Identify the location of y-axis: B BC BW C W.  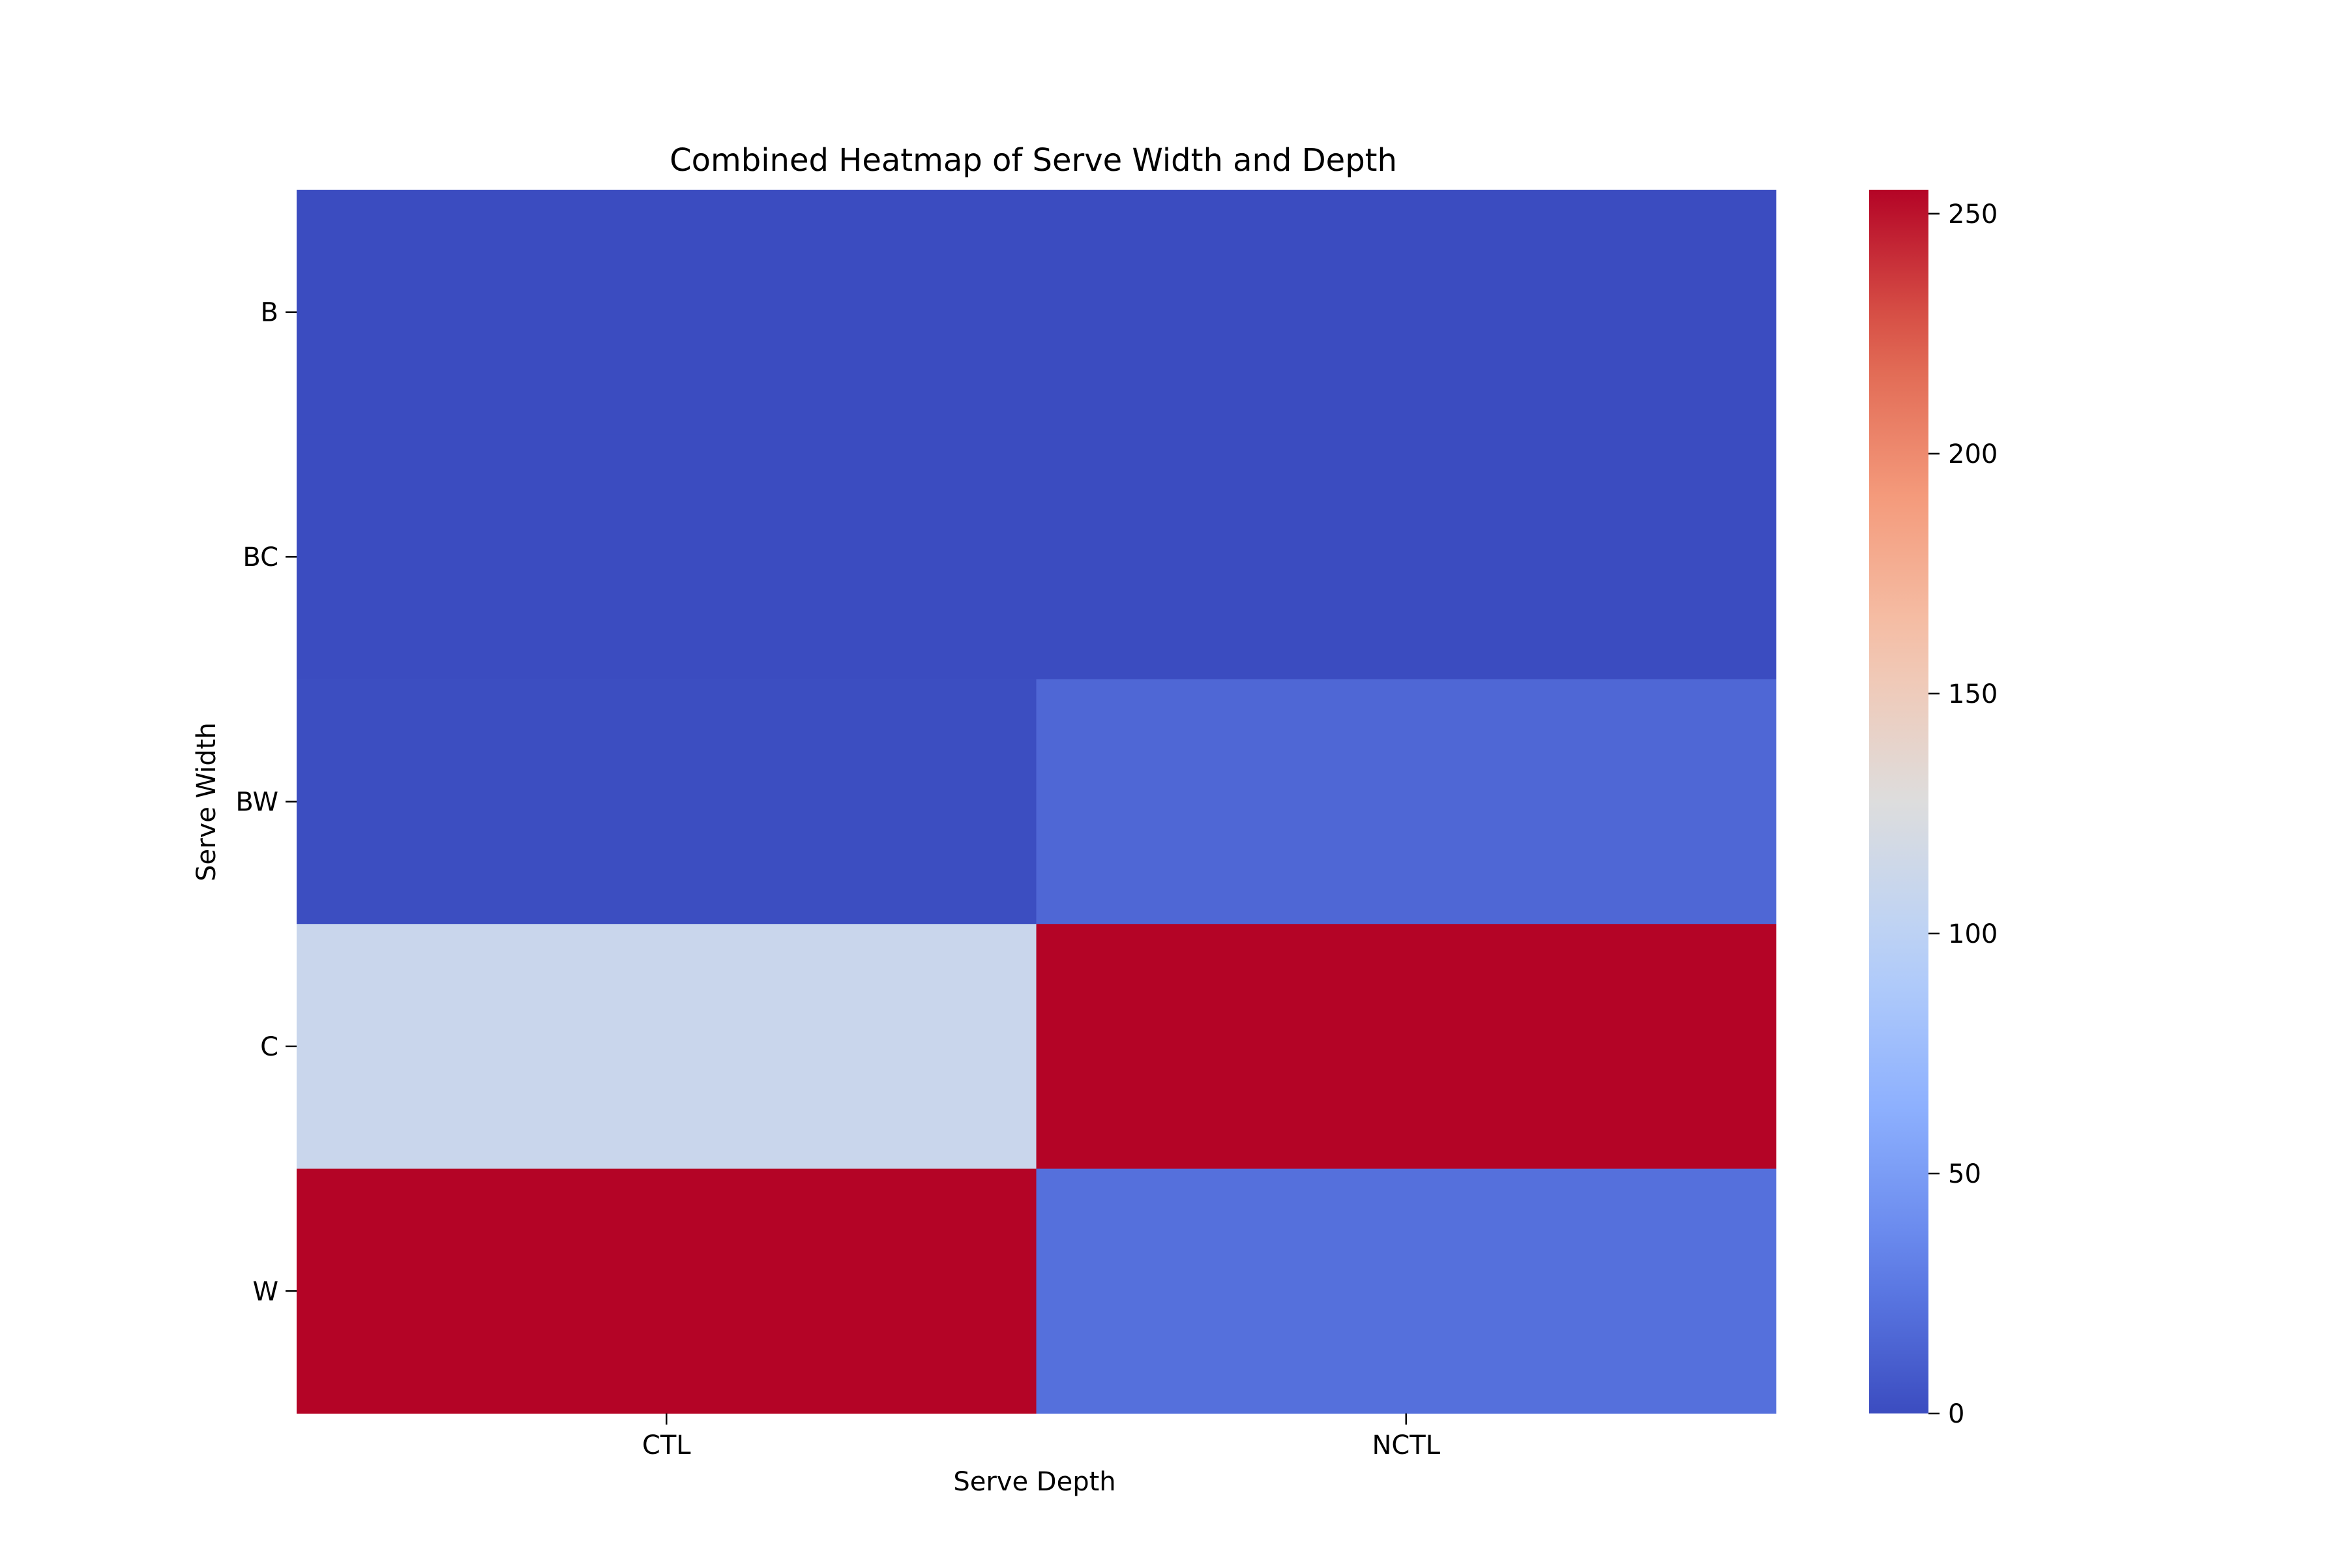
(266, 803).